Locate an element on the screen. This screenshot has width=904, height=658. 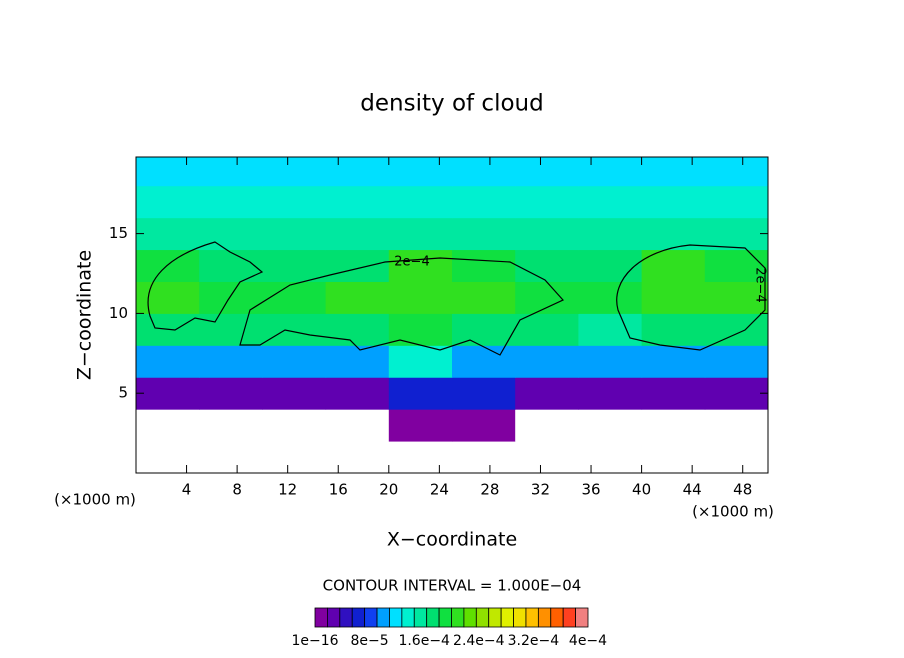
colorbar-tick-label: 3.2e−4 is located at coordinates (534, 641).